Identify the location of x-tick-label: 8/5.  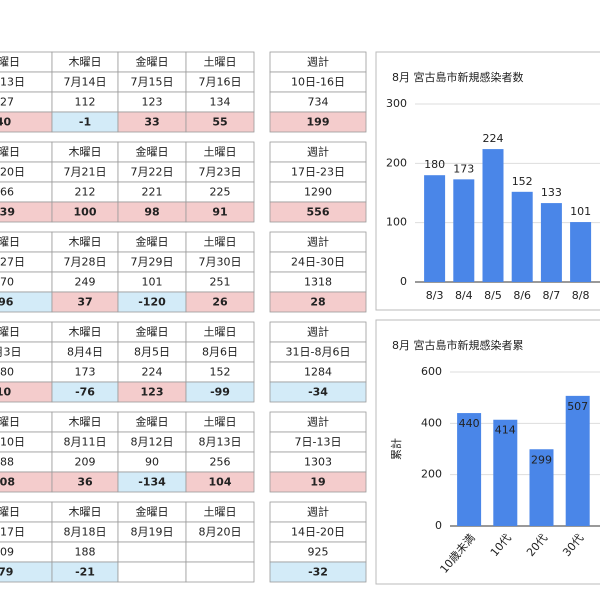
(493, 295).